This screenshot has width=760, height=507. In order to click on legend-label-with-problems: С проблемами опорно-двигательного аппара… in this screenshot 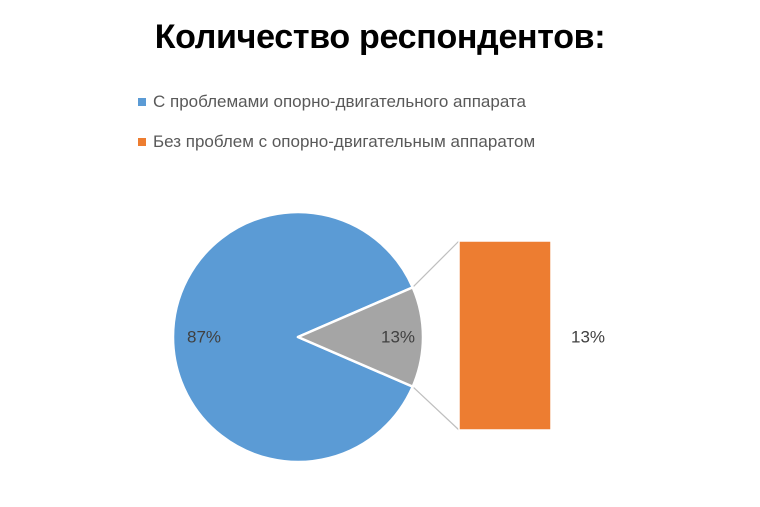, I will do `click(339, 101)`.